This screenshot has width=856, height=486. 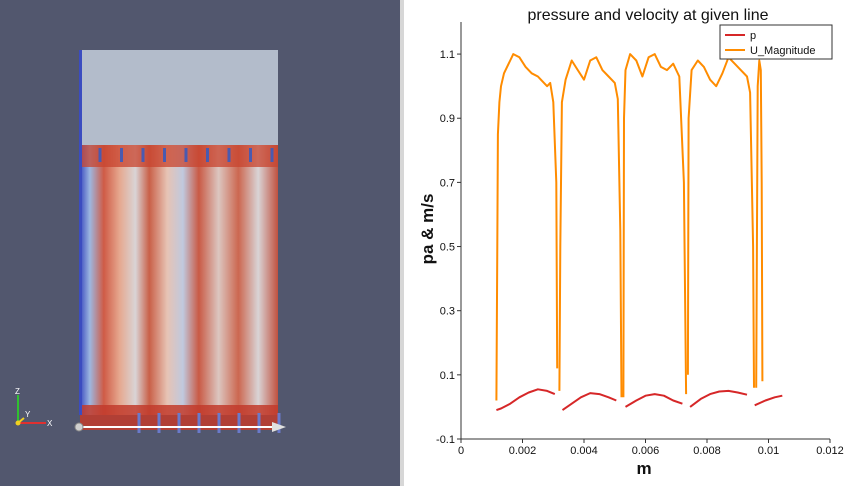 What do you see at coordinates (447, 55) in the screenshot?
I see `y-tick-label: 1.1` at bounding box center [447, 55].